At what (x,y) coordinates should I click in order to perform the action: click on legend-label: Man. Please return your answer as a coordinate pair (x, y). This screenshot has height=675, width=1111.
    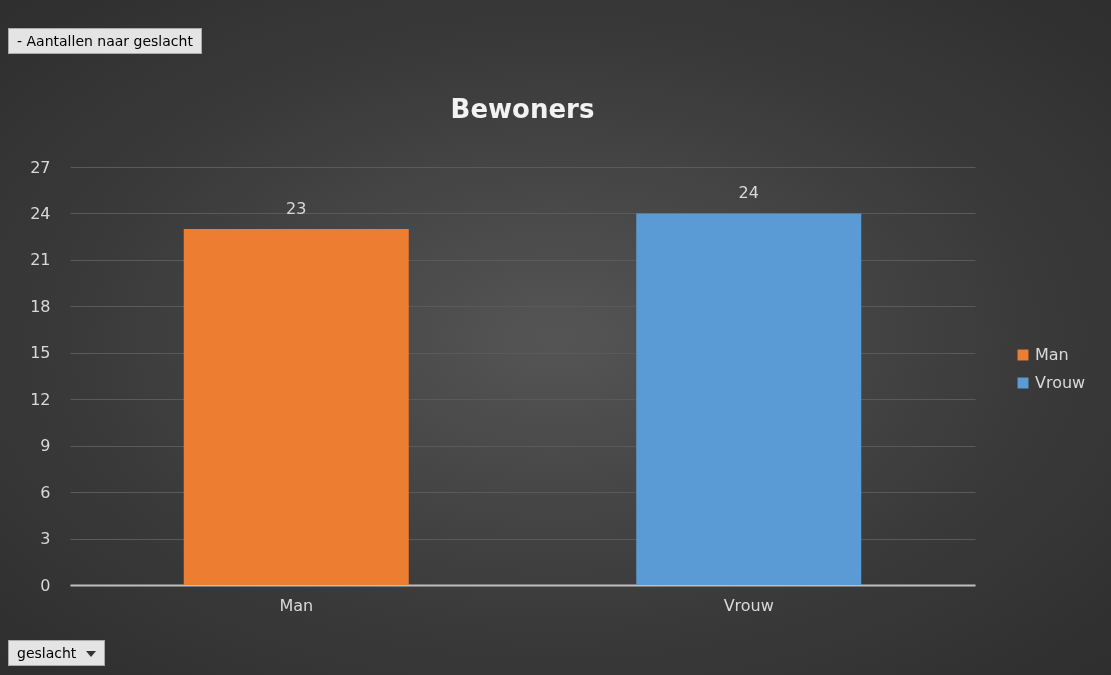
    Looking at the image, I should click on (1052, 354).